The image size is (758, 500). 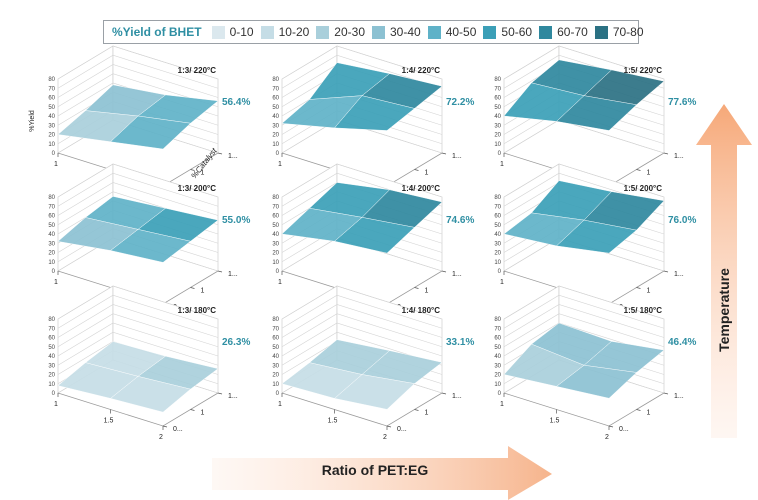 I want to click on legend-item: 60-70, so click(x=563, y=32).